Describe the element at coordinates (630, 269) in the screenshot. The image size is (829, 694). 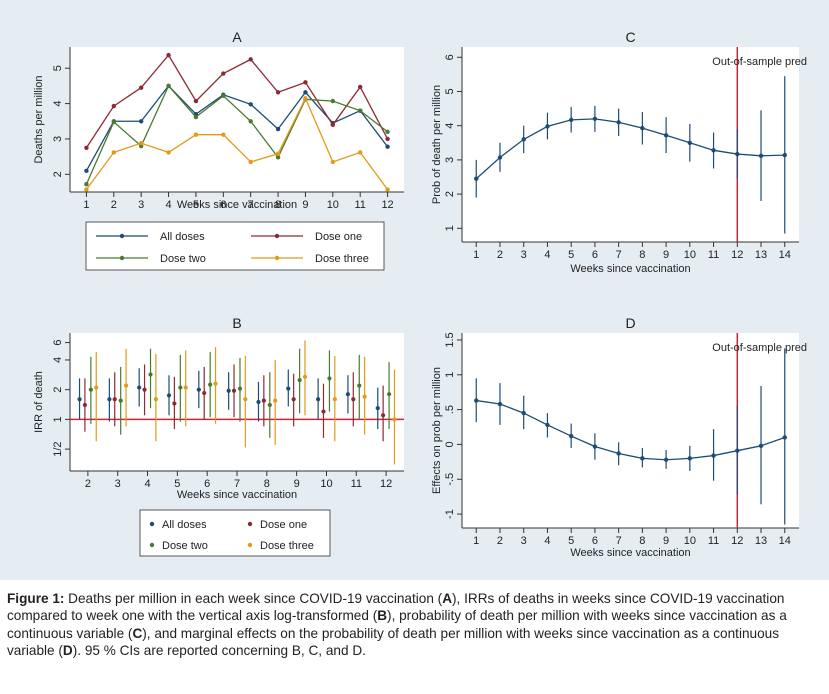
I see `x-axis-label-C: Weeks since vaccination` at that location.